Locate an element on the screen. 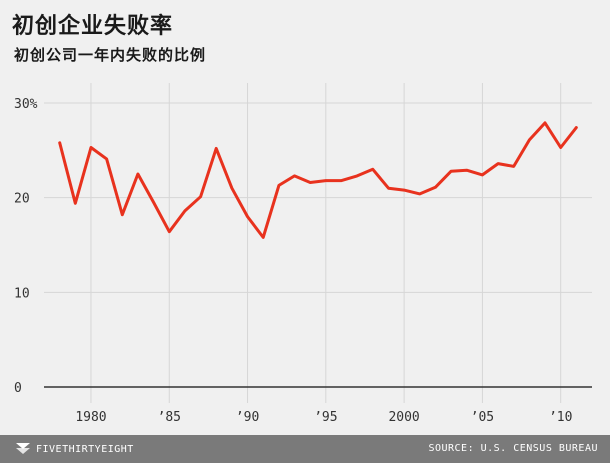  chart-title: 初创企业失败率 is located at coordinates (93, 26).